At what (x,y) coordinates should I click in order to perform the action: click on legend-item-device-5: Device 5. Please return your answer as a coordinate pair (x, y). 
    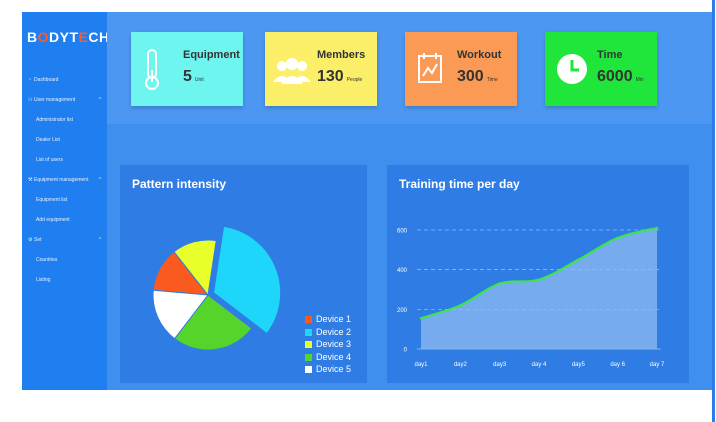
    Looking at the image, I should click on (328, 369).